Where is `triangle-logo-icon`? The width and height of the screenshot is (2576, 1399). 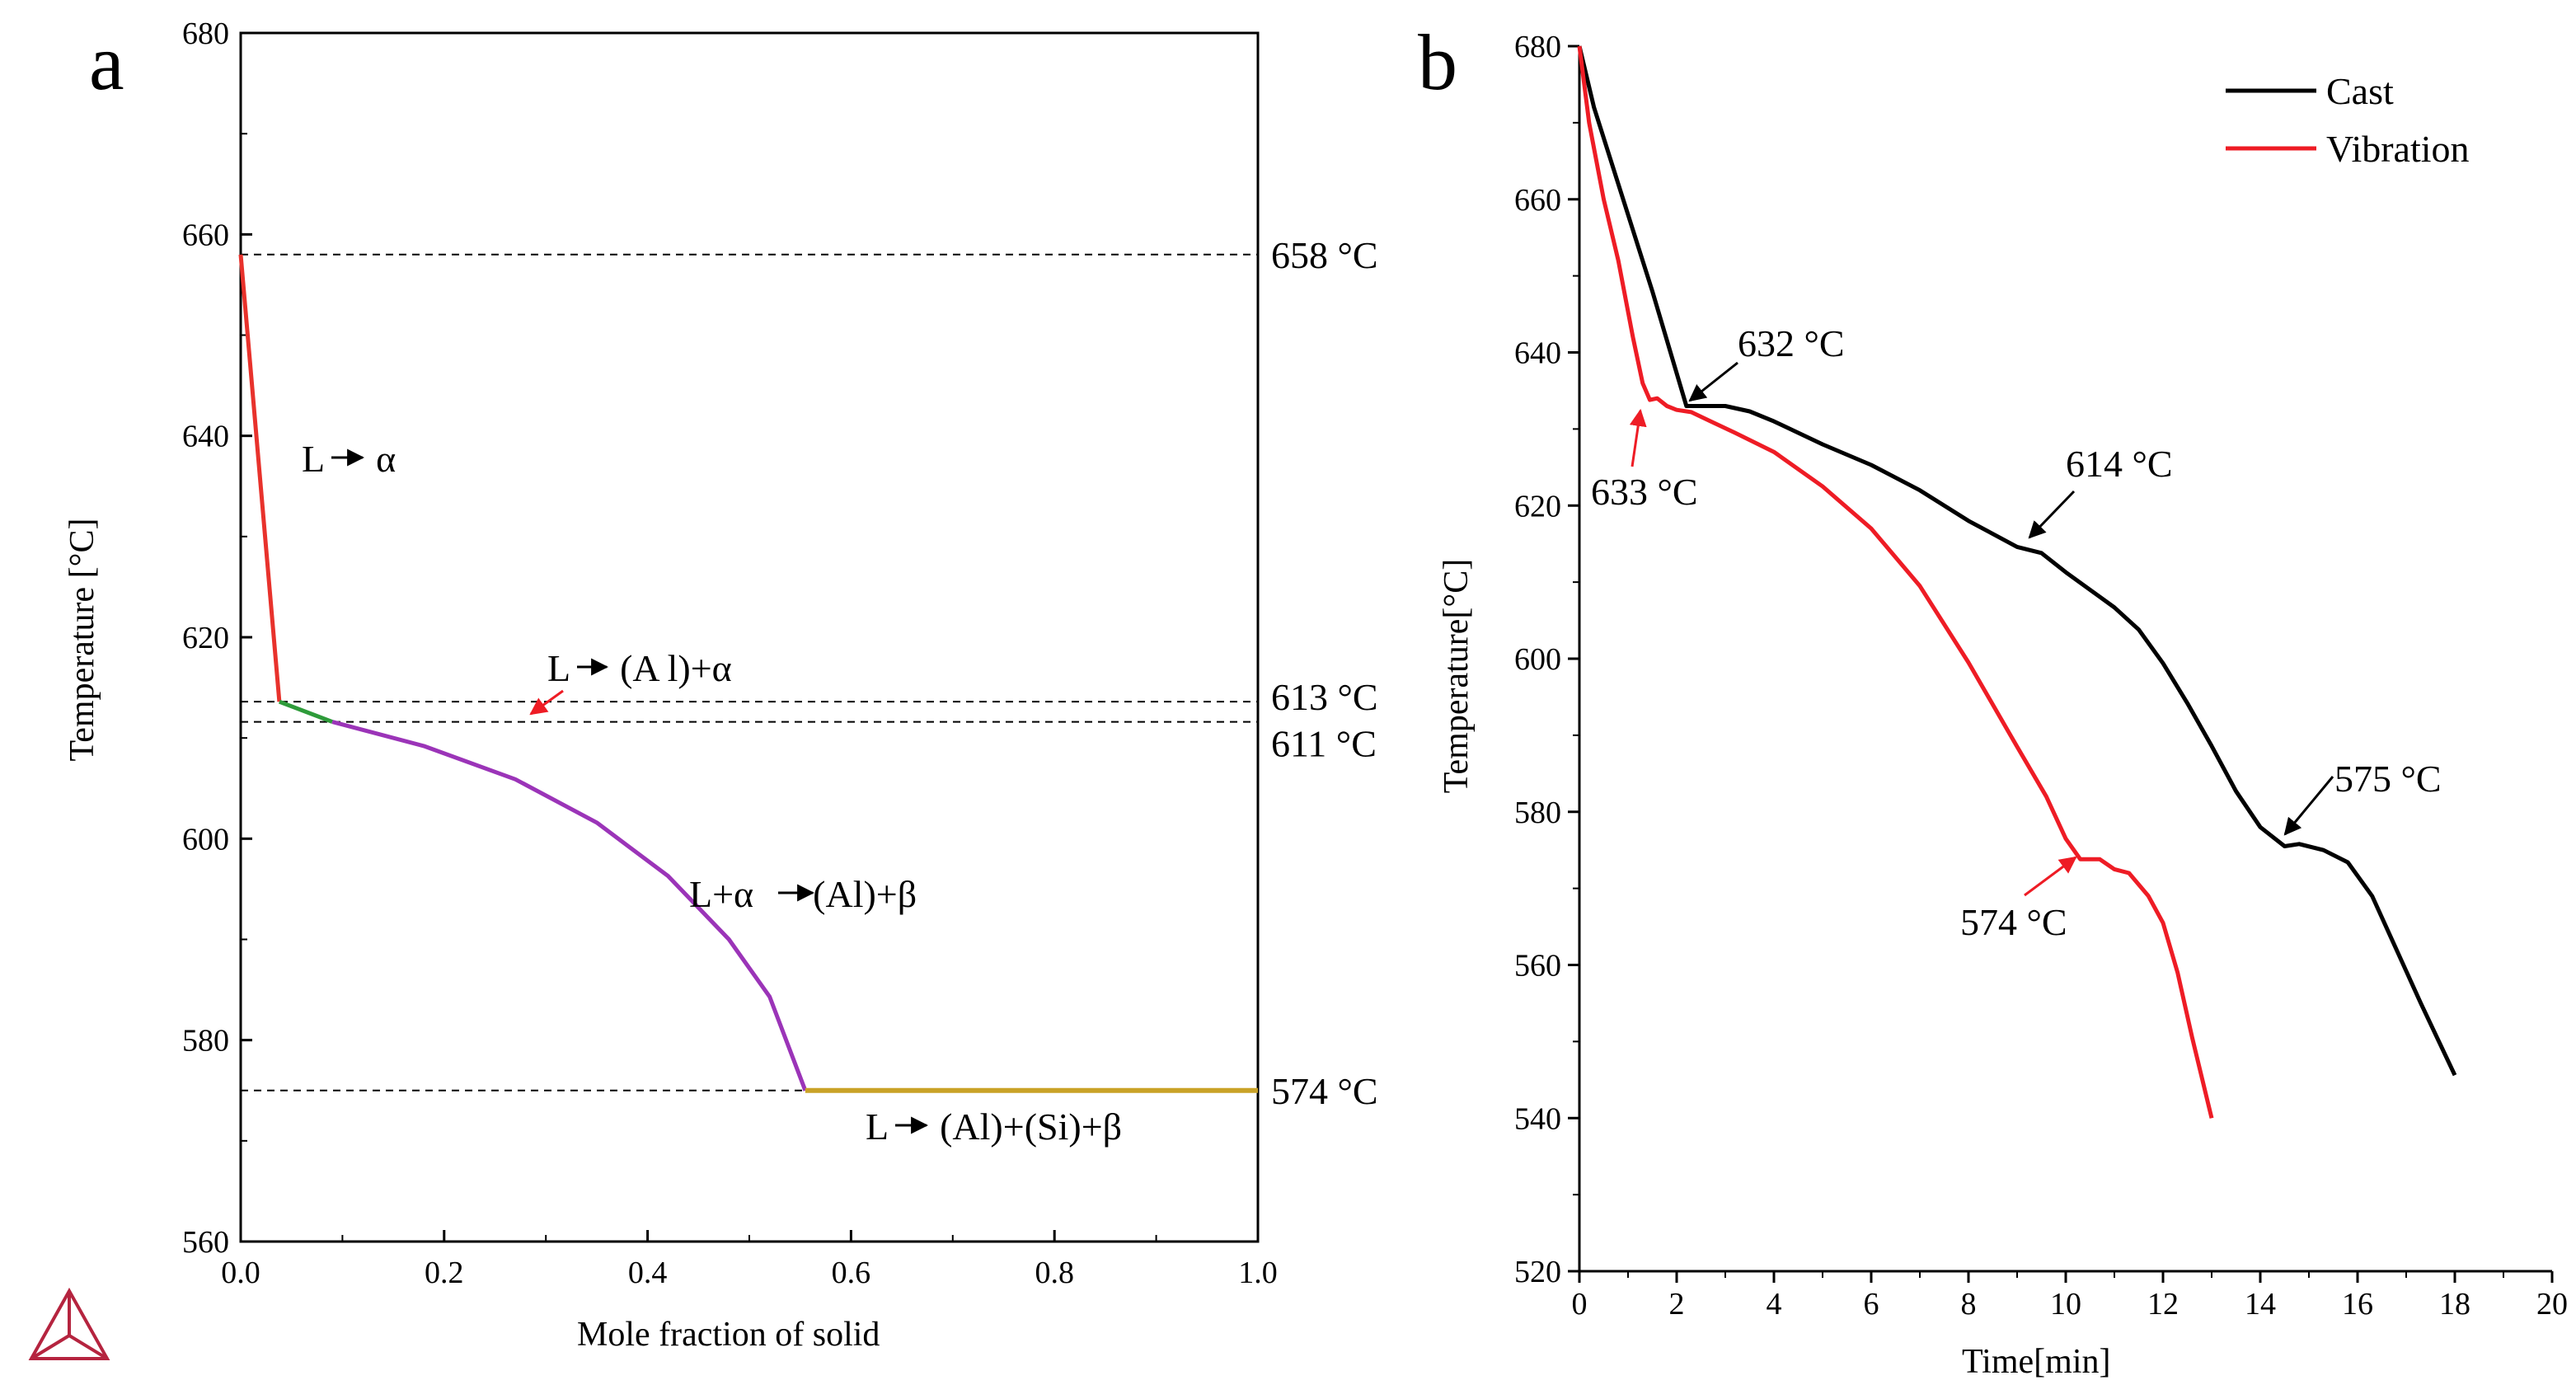
triangle-logo-icon is located at coordinates (69, 1323).